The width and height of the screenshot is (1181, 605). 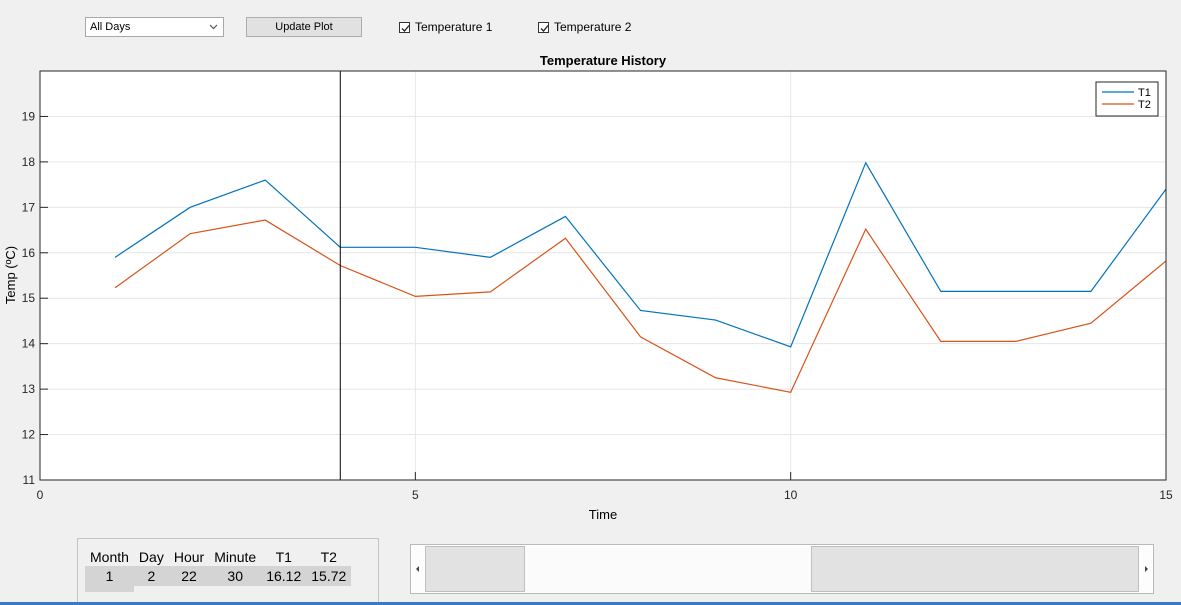 What do you see at coordinates (29, 435) in the screenshot?
I see `y-tick-label: 12` at bounding box center [29, 435].